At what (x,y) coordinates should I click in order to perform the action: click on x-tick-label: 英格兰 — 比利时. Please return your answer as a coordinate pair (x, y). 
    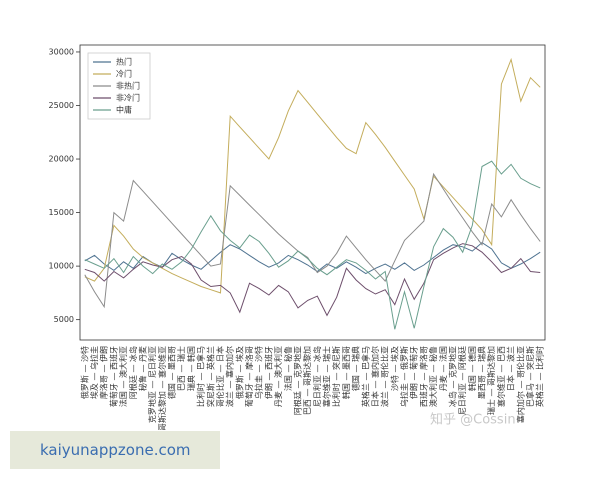
    Looking at the image, I should click on (540, 376).